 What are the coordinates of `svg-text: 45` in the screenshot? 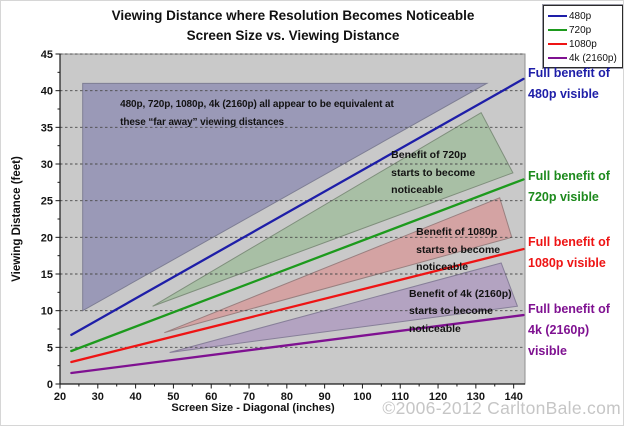 It's located at (47, 55).